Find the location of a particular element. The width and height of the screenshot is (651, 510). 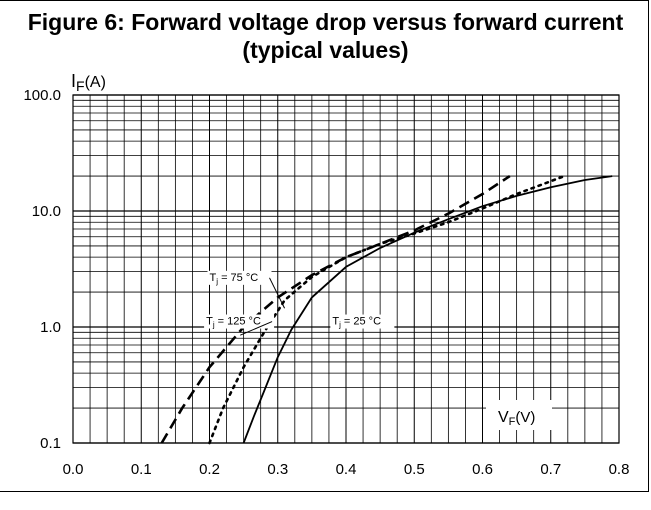

y-tick-label: 10.0 is located at coordinates (46, 211).